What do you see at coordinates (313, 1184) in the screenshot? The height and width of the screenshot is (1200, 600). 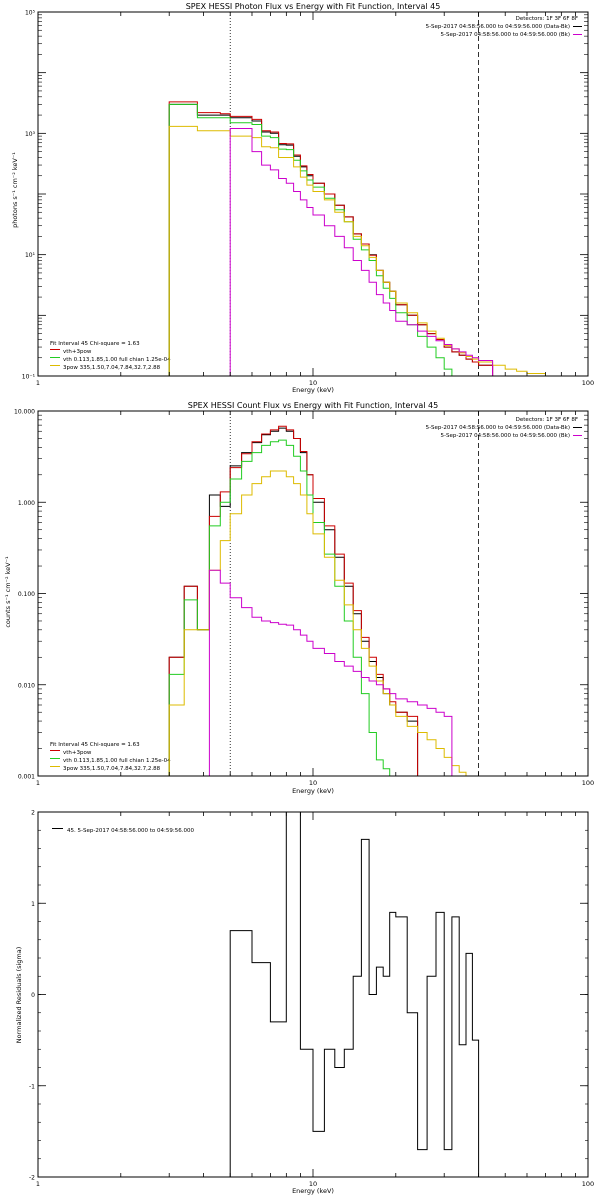 I see `residuals-xtick-label: 10` at bounding box center [313, 1184].